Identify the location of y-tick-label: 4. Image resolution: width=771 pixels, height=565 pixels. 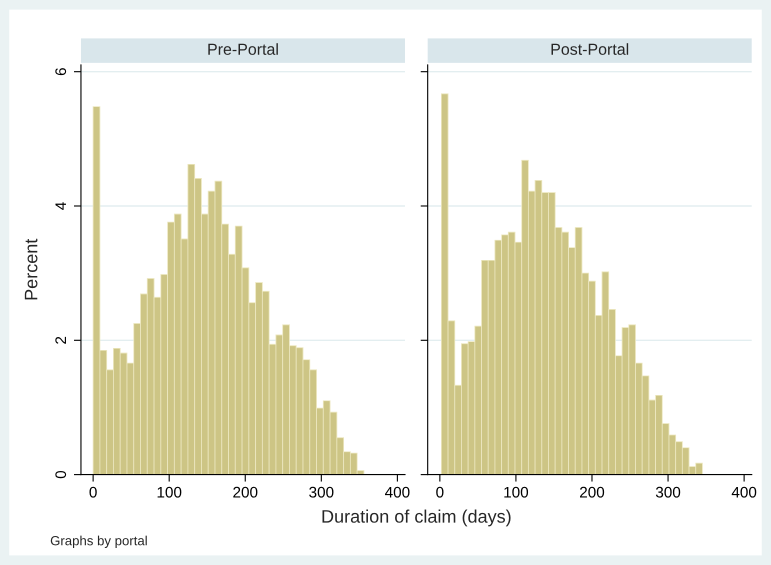
(60, 206).